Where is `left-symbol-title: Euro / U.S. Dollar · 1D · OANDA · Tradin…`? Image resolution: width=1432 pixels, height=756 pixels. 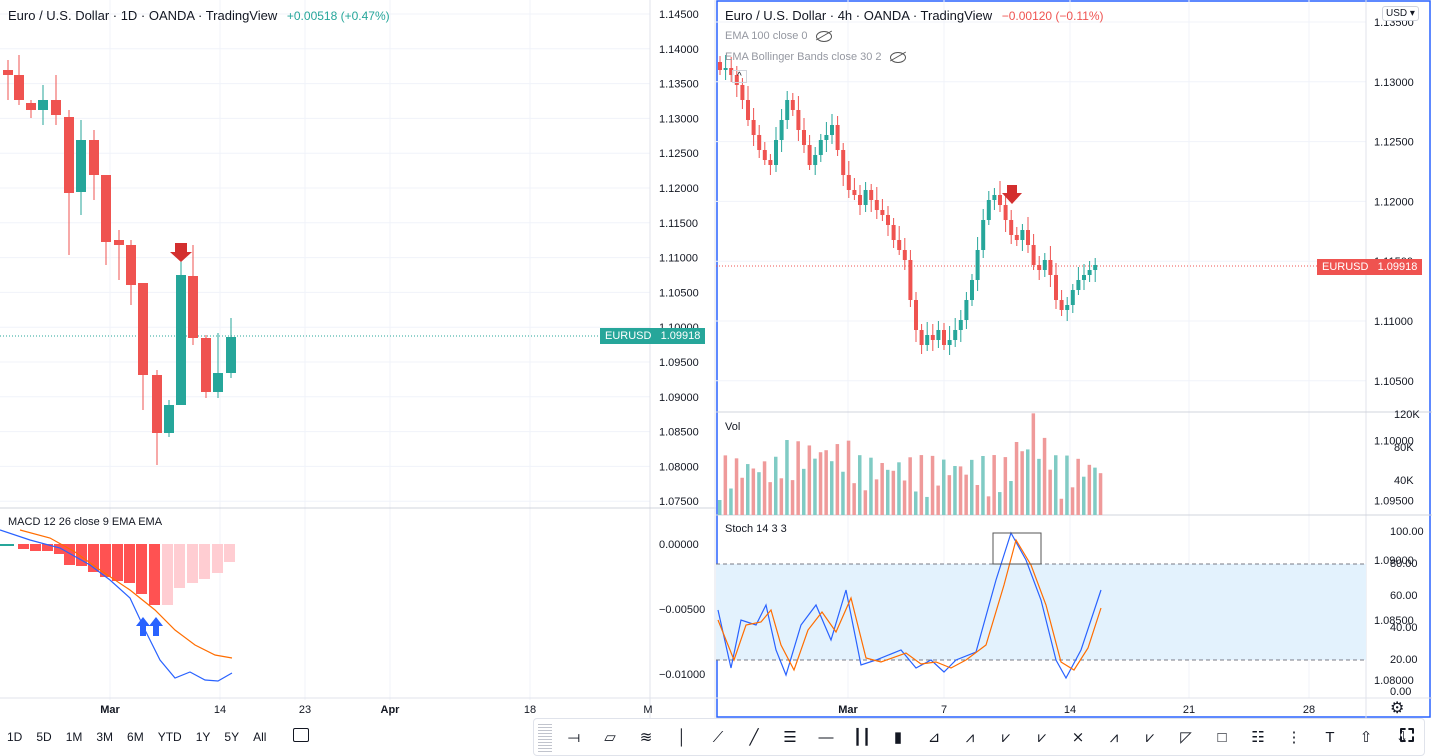 left-symbol-title: Euro / U.S. Dollar · 1D · OANDA · Tradin… is located at coordinates (143, 15).